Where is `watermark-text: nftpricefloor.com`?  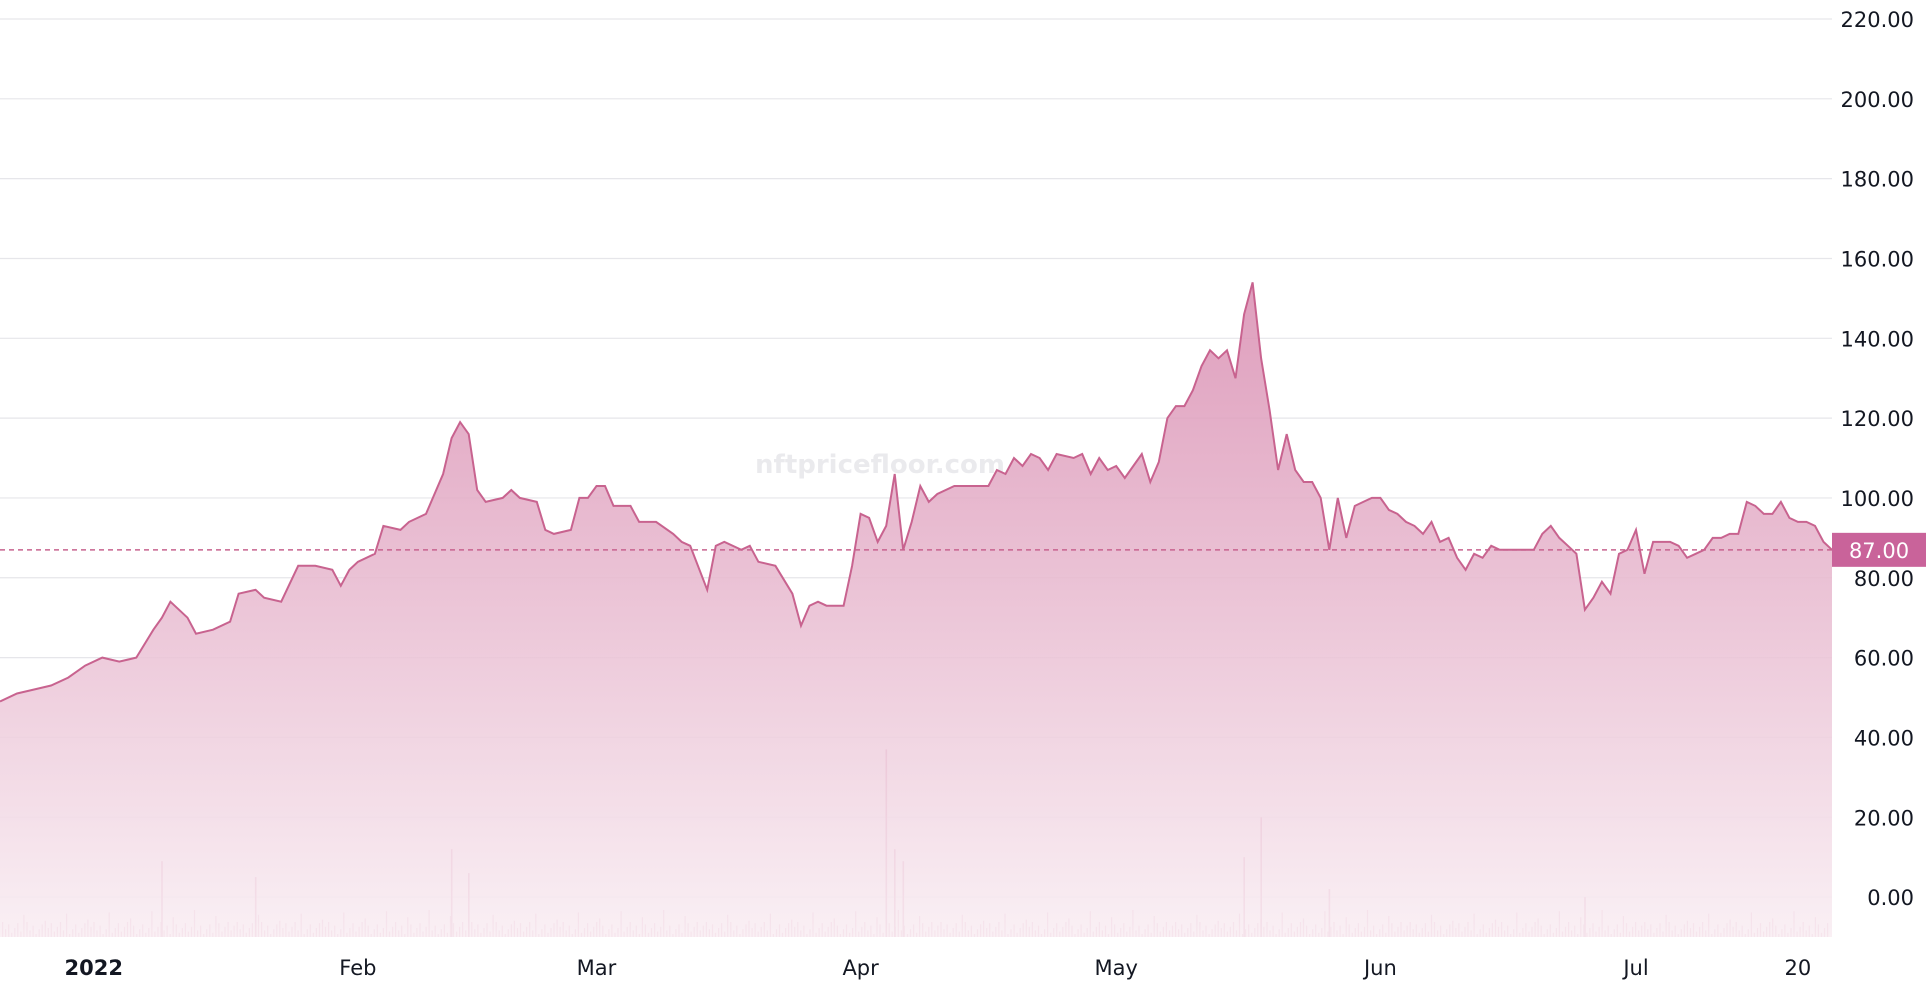 watermark-text: nftpricefloor.com is located at coordinates (880, 465).